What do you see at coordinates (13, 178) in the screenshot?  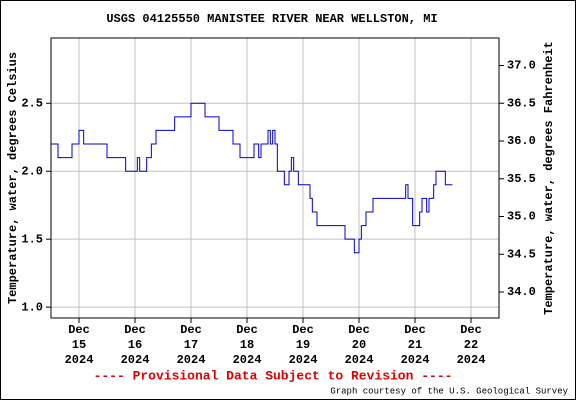 I see `y-axis-label: Temperature, water, degrees Celsius` at bounding box center [13, 178].